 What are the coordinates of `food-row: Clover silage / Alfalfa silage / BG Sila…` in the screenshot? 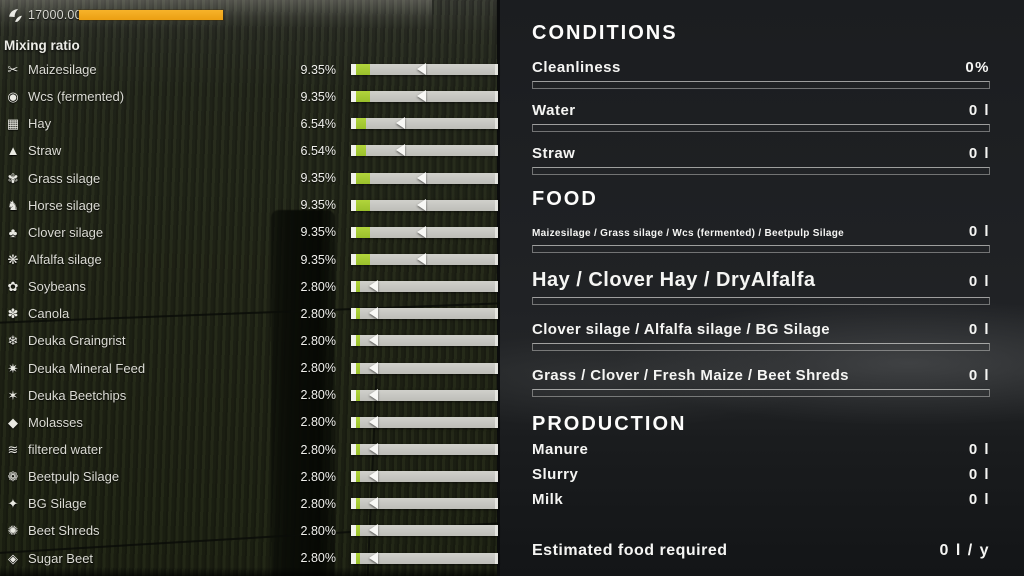 It's located at (761, 336).